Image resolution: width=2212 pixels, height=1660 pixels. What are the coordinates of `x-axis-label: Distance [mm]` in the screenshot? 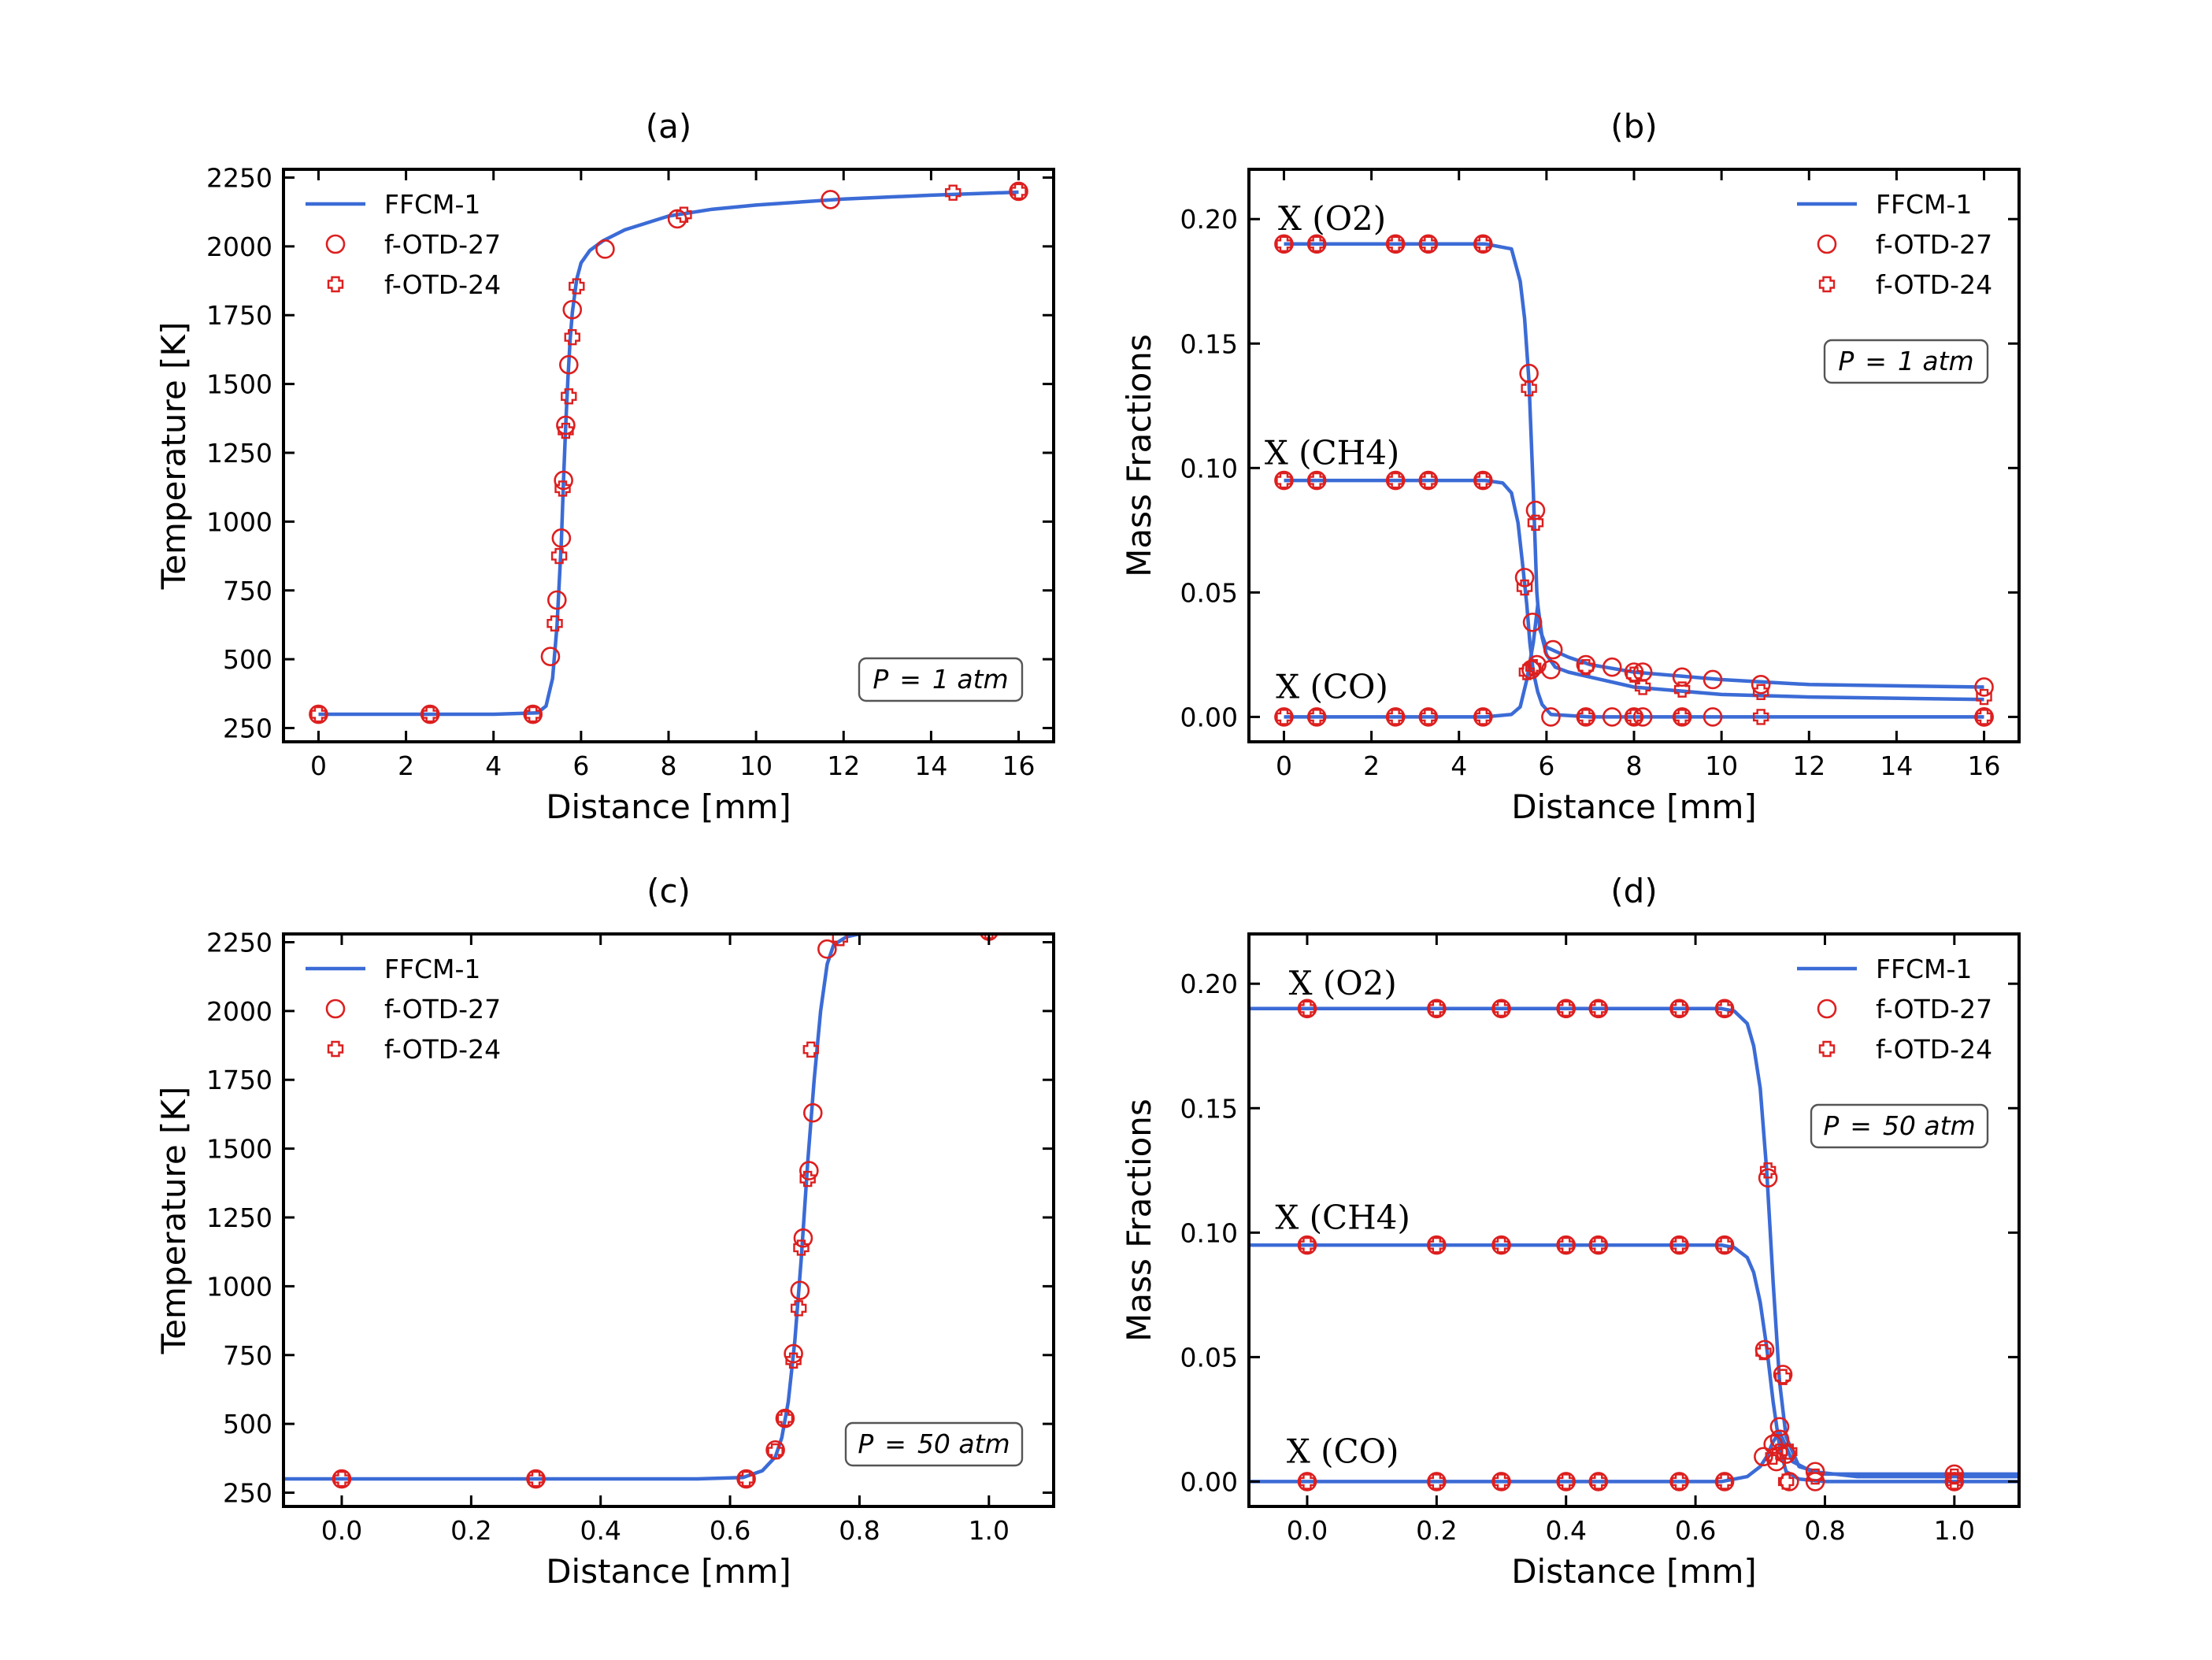 It's located at (669, 1571).